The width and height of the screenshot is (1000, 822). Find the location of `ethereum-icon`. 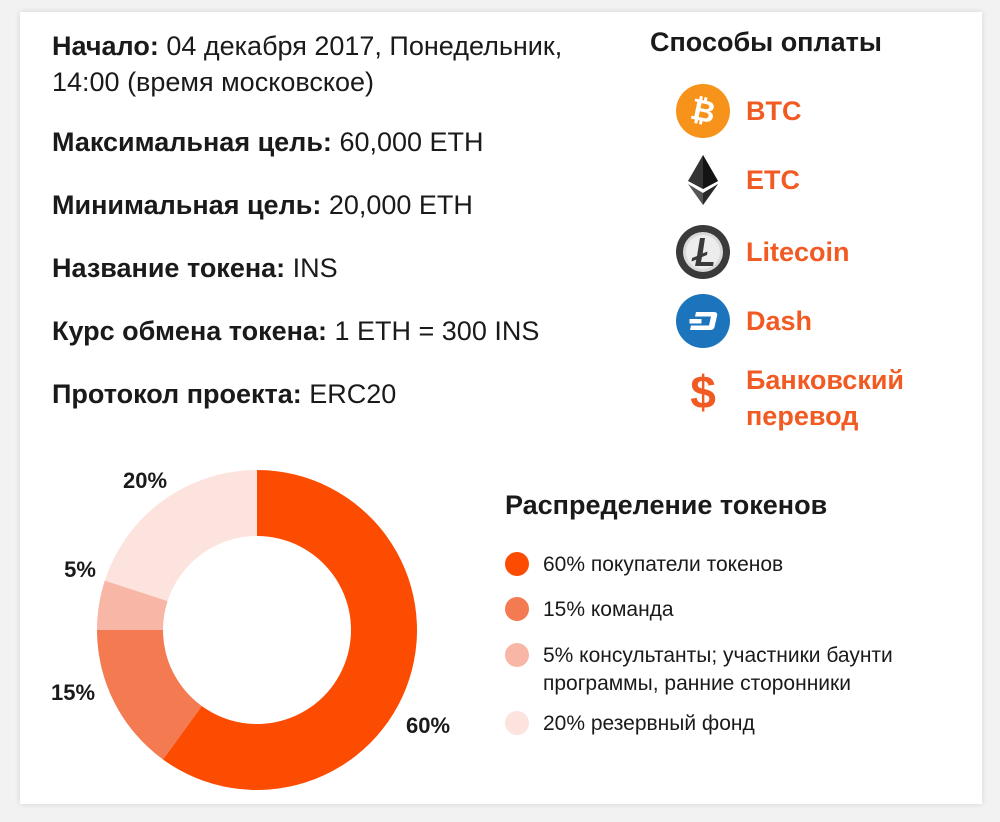

ethereum-icon is located at coordinates (703, 180).